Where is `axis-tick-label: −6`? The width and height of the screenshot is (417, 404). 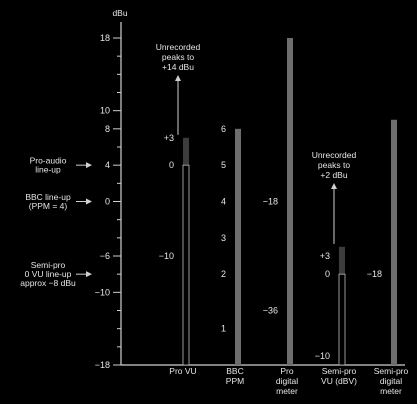 axis-tick-label: −6 is located at coordinates (105, 256).